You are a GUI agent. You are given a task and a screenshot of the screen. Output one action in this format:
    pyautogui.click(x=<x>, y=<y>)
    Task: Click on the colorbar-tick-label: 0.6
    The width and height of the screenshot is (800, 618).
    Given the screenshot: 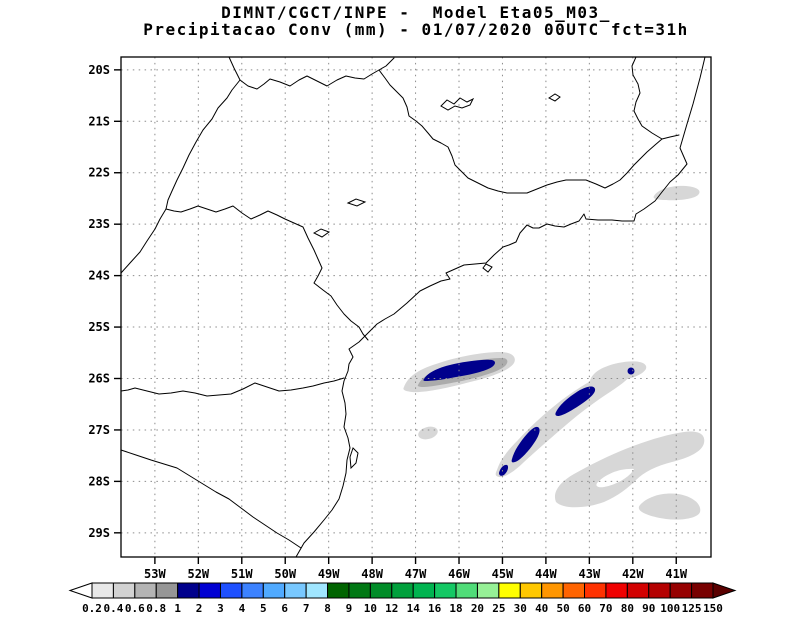 What is the action you would take?
    pyautogui.click(x=135, y=608)
    